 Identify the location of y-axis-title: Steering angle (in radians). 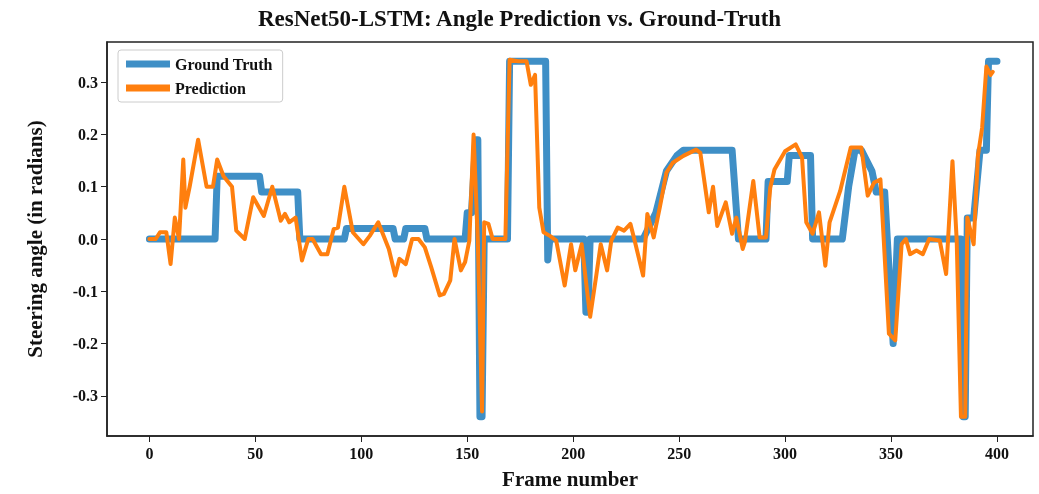
(34, 239).